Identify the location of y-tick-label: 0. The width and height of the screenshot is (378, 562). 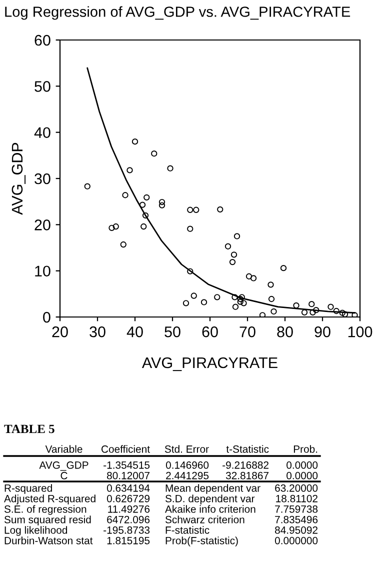
(46, 317).